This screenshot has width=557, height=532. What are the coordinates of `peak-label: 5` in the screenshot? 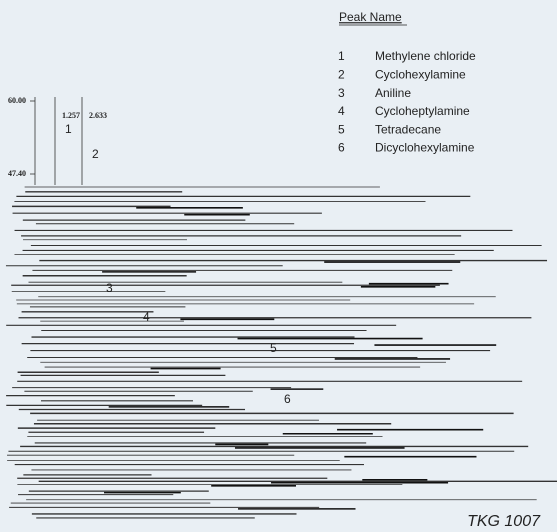 It's located at (273, 348).